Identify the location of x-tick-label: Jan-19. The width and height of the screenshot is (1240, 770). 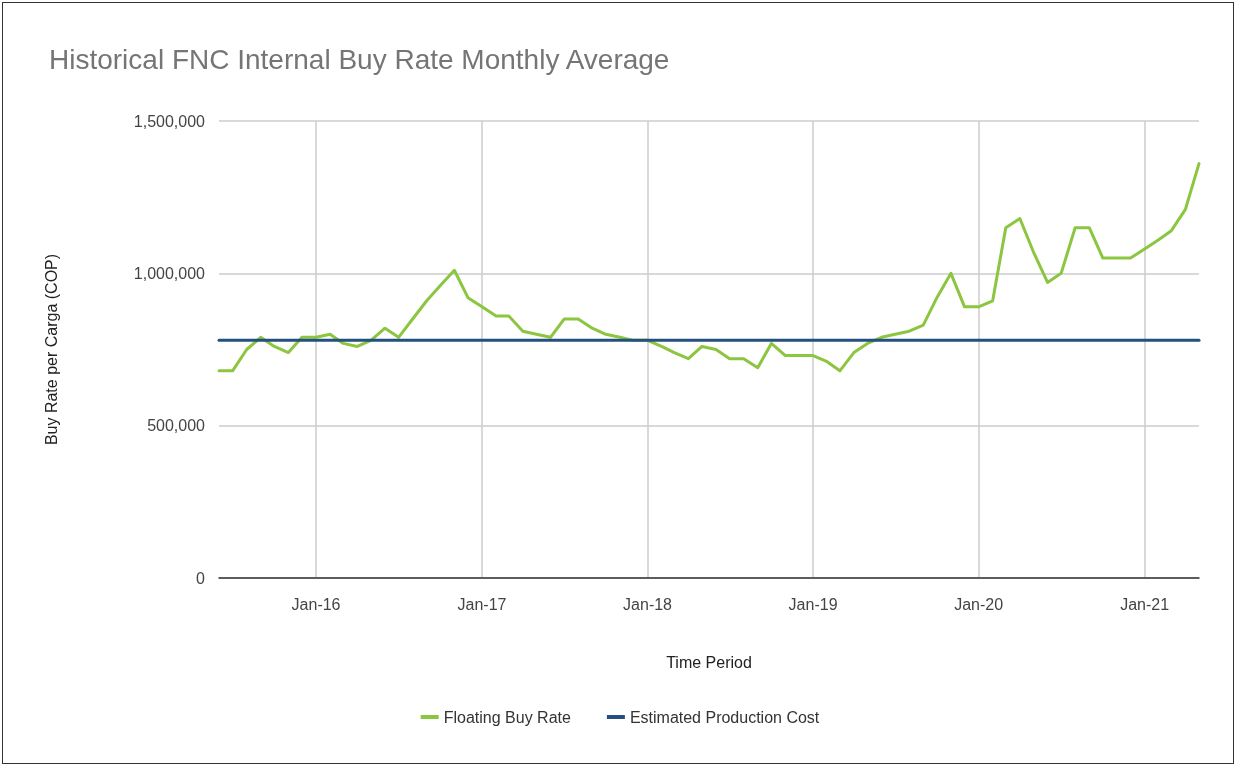
(813, 604).